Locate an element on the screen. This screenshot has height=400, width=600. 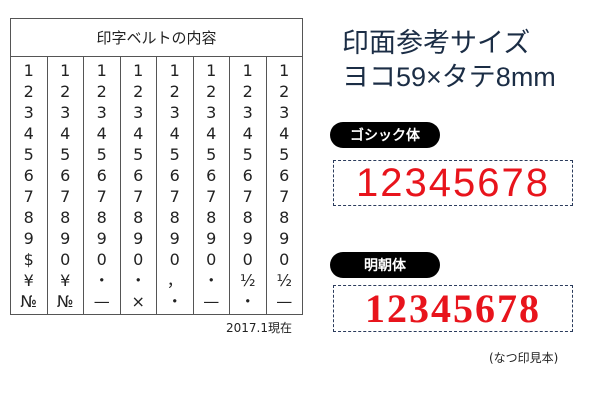
title-line-2: ヨコ59×タテ8mm is located at coordinates (449, 77).